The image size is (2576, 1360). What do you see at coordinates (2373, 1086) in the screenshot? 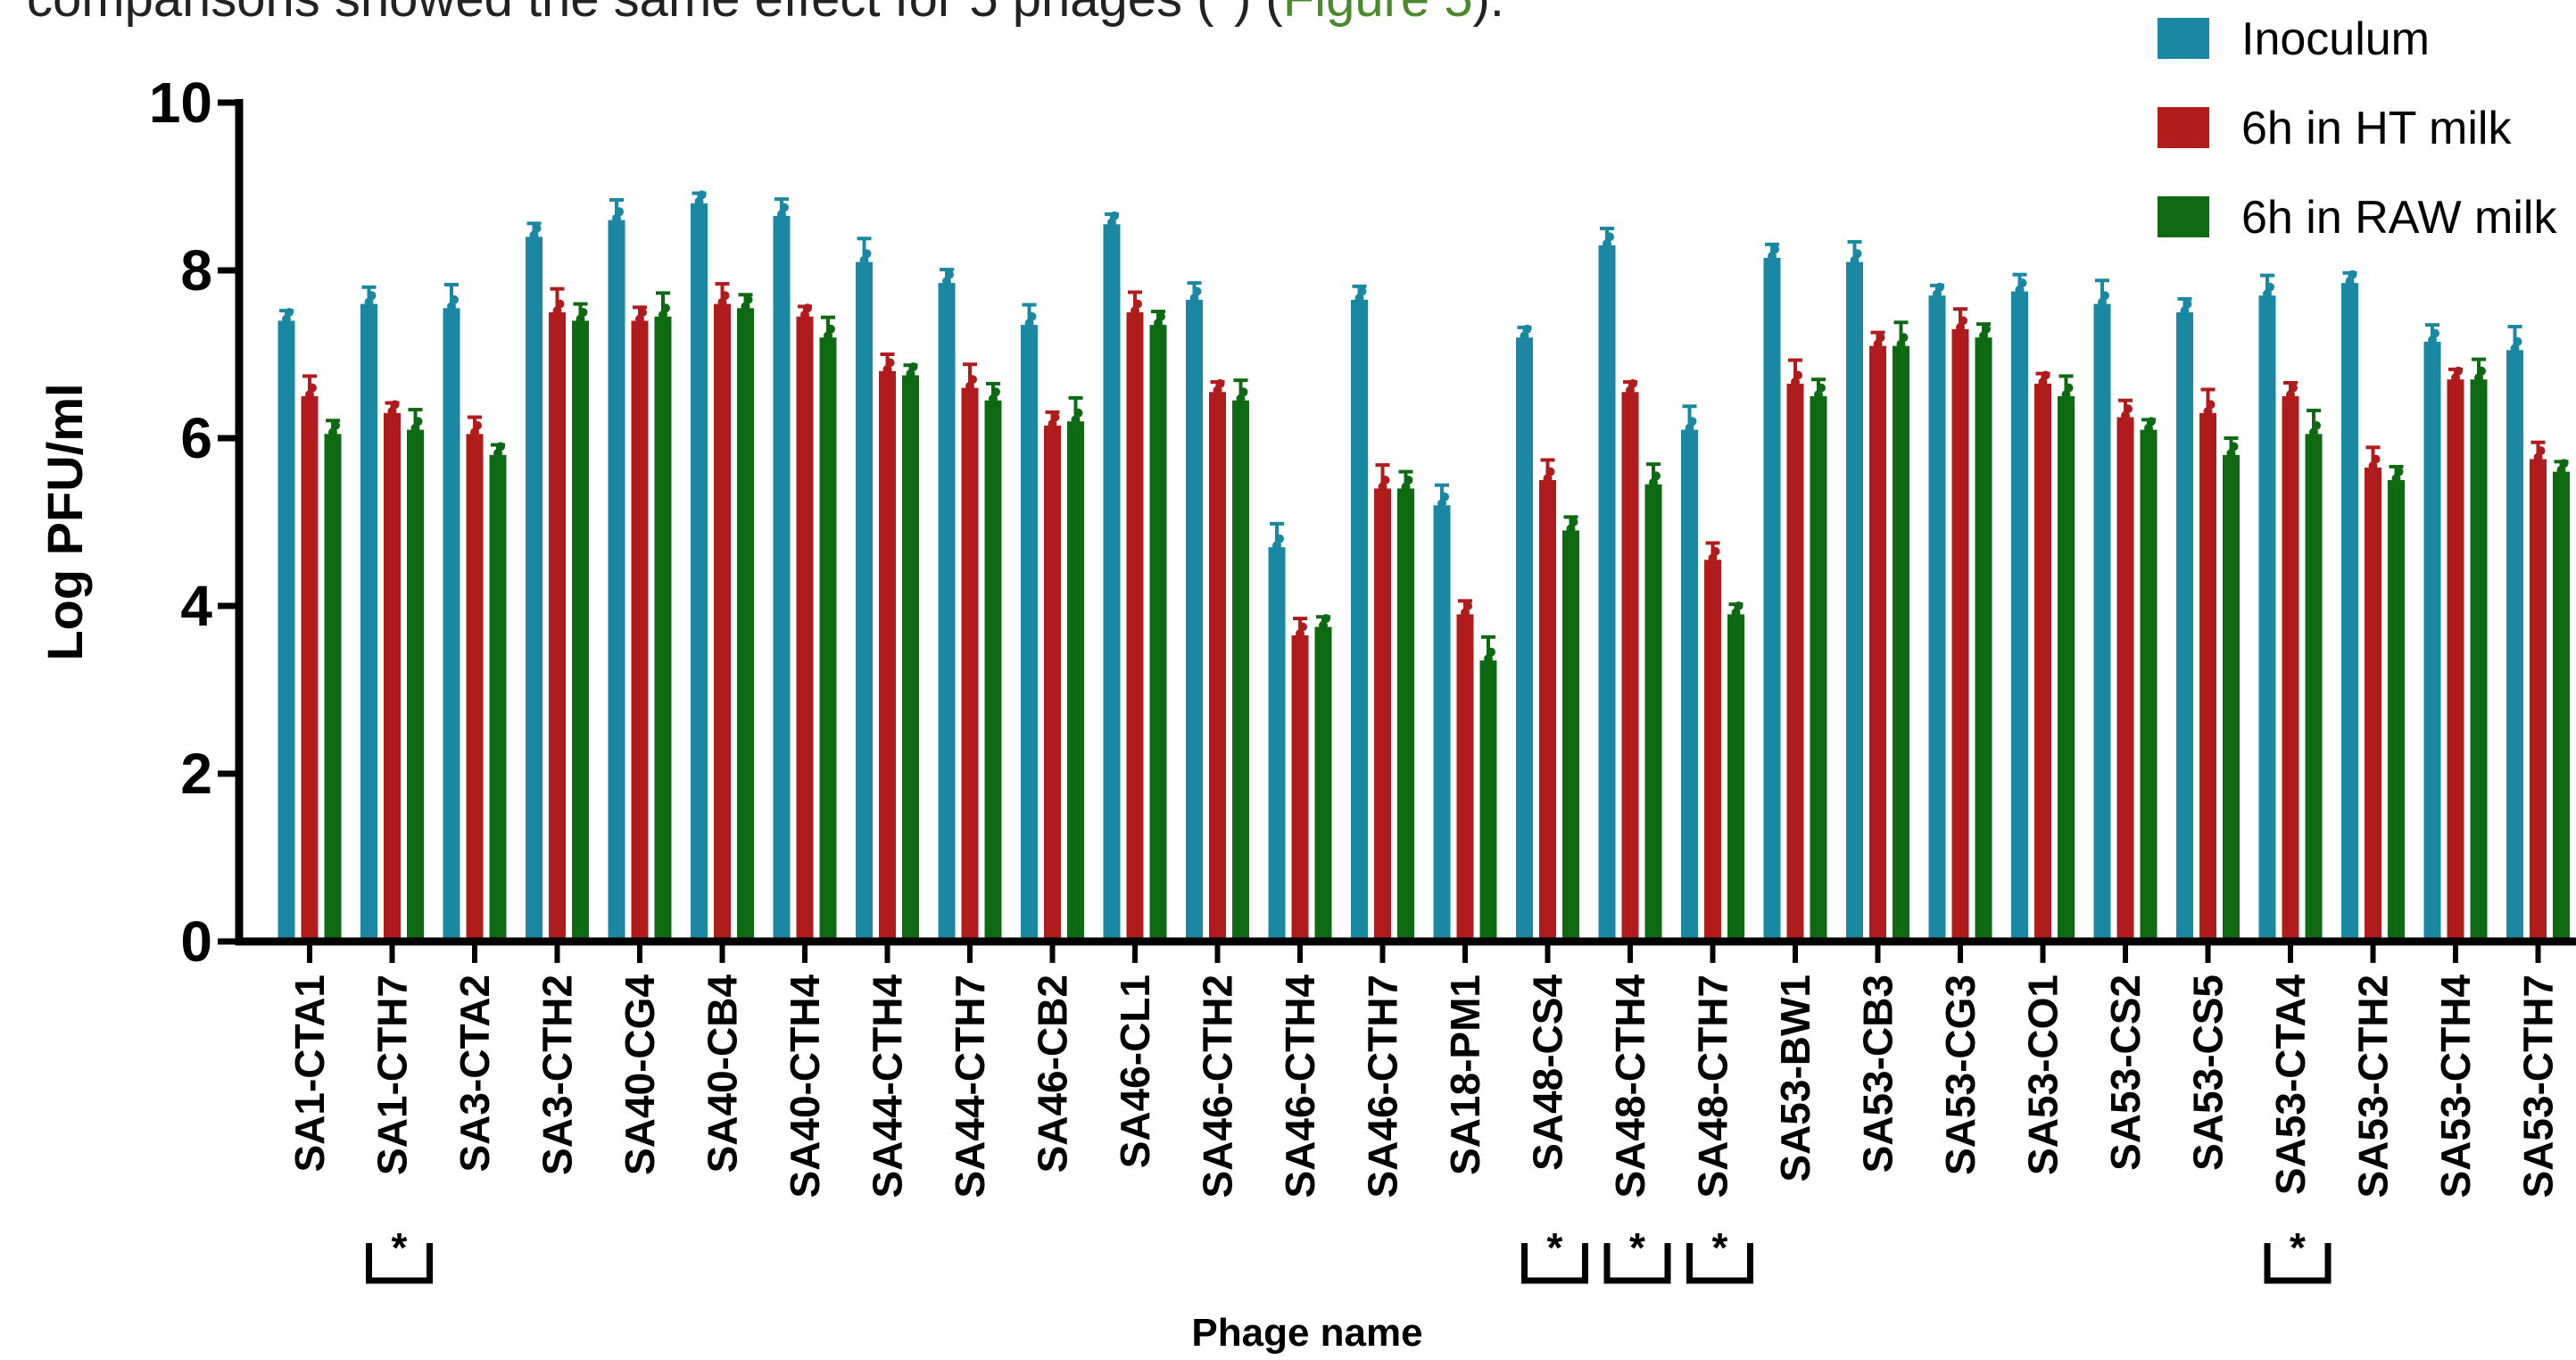
I see `x-tick-label: SA53-CTH2` at bounding box center [2373, 1086].